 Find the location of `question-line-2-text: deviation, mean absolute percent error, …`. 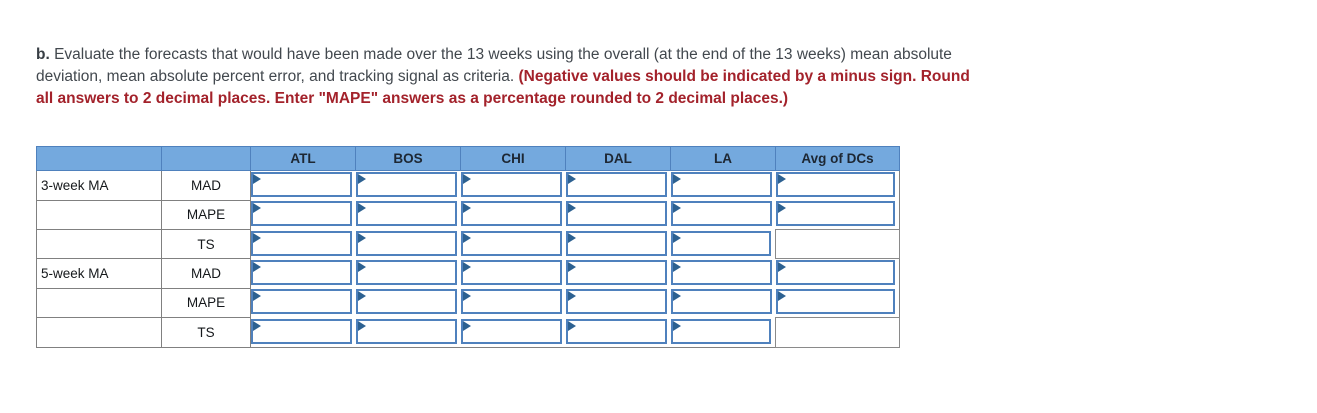

question-line-2-text: deviation, mean absolute percent error, … is located at coordinates (275, 76).